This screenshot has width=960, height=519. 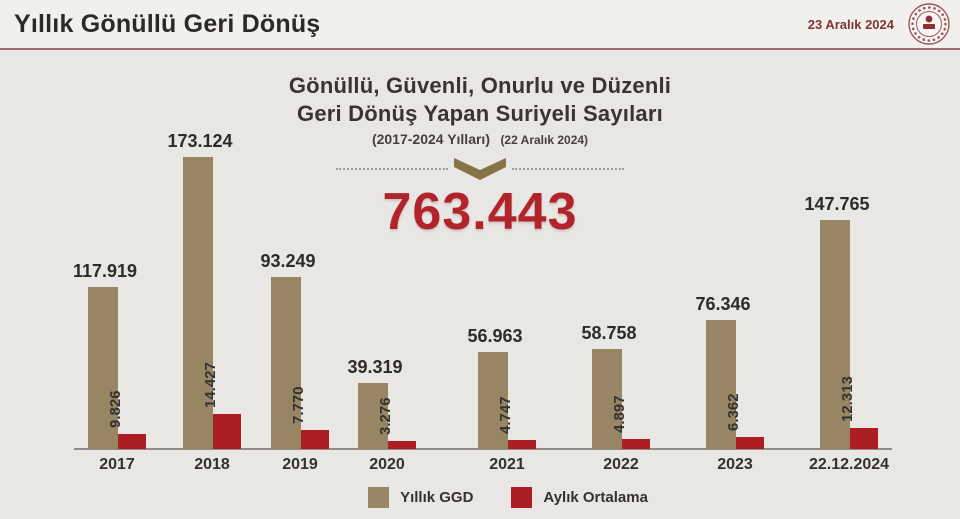 What do you see at coordinates (735, 464) in the screenshot?
I see `x-axis-tick-label: 2023` at bounding box center [735, 464].